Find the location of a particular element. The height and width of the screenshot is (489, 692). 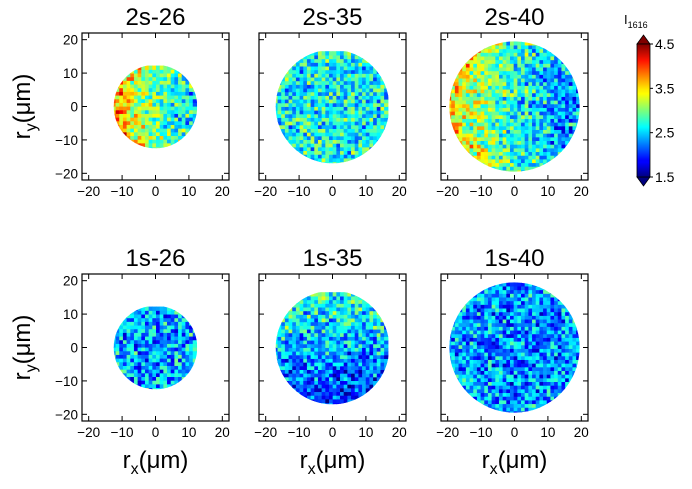

x-tick-label: −10 is located at coordinates (299, 191).